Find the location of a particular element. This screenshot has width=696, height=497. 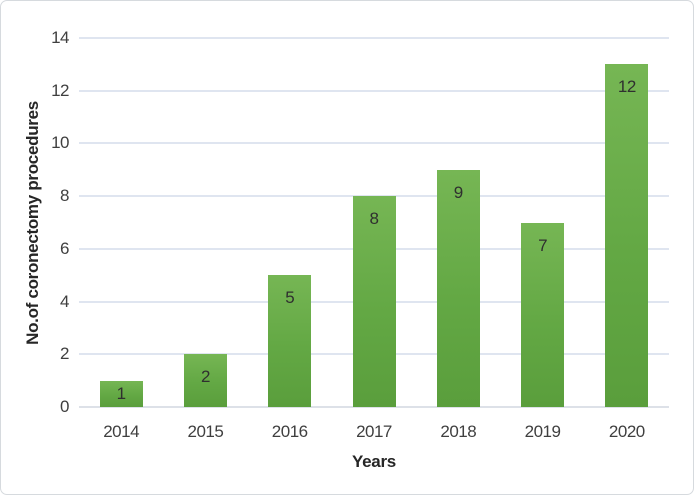

y-axis-title: No.of coronectomy procedures is located at coordinates (32, 222).